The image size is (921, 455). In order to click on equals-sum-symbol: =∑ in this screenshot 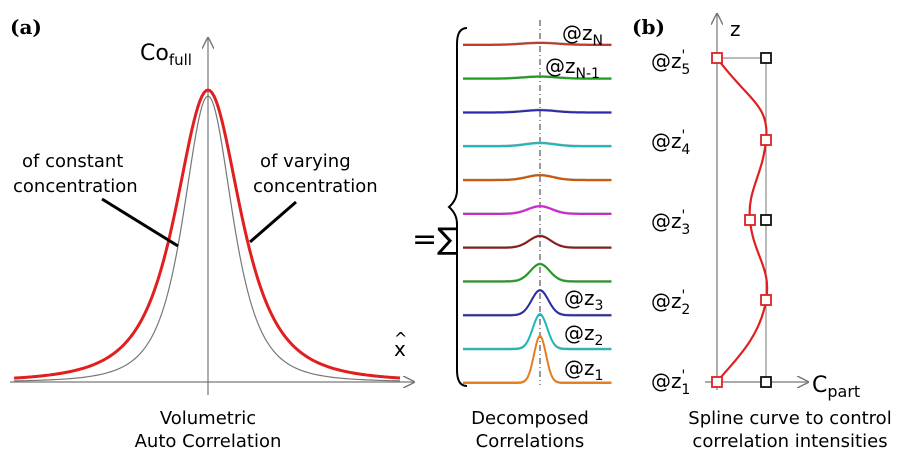, I will do `click(434, 239)`.